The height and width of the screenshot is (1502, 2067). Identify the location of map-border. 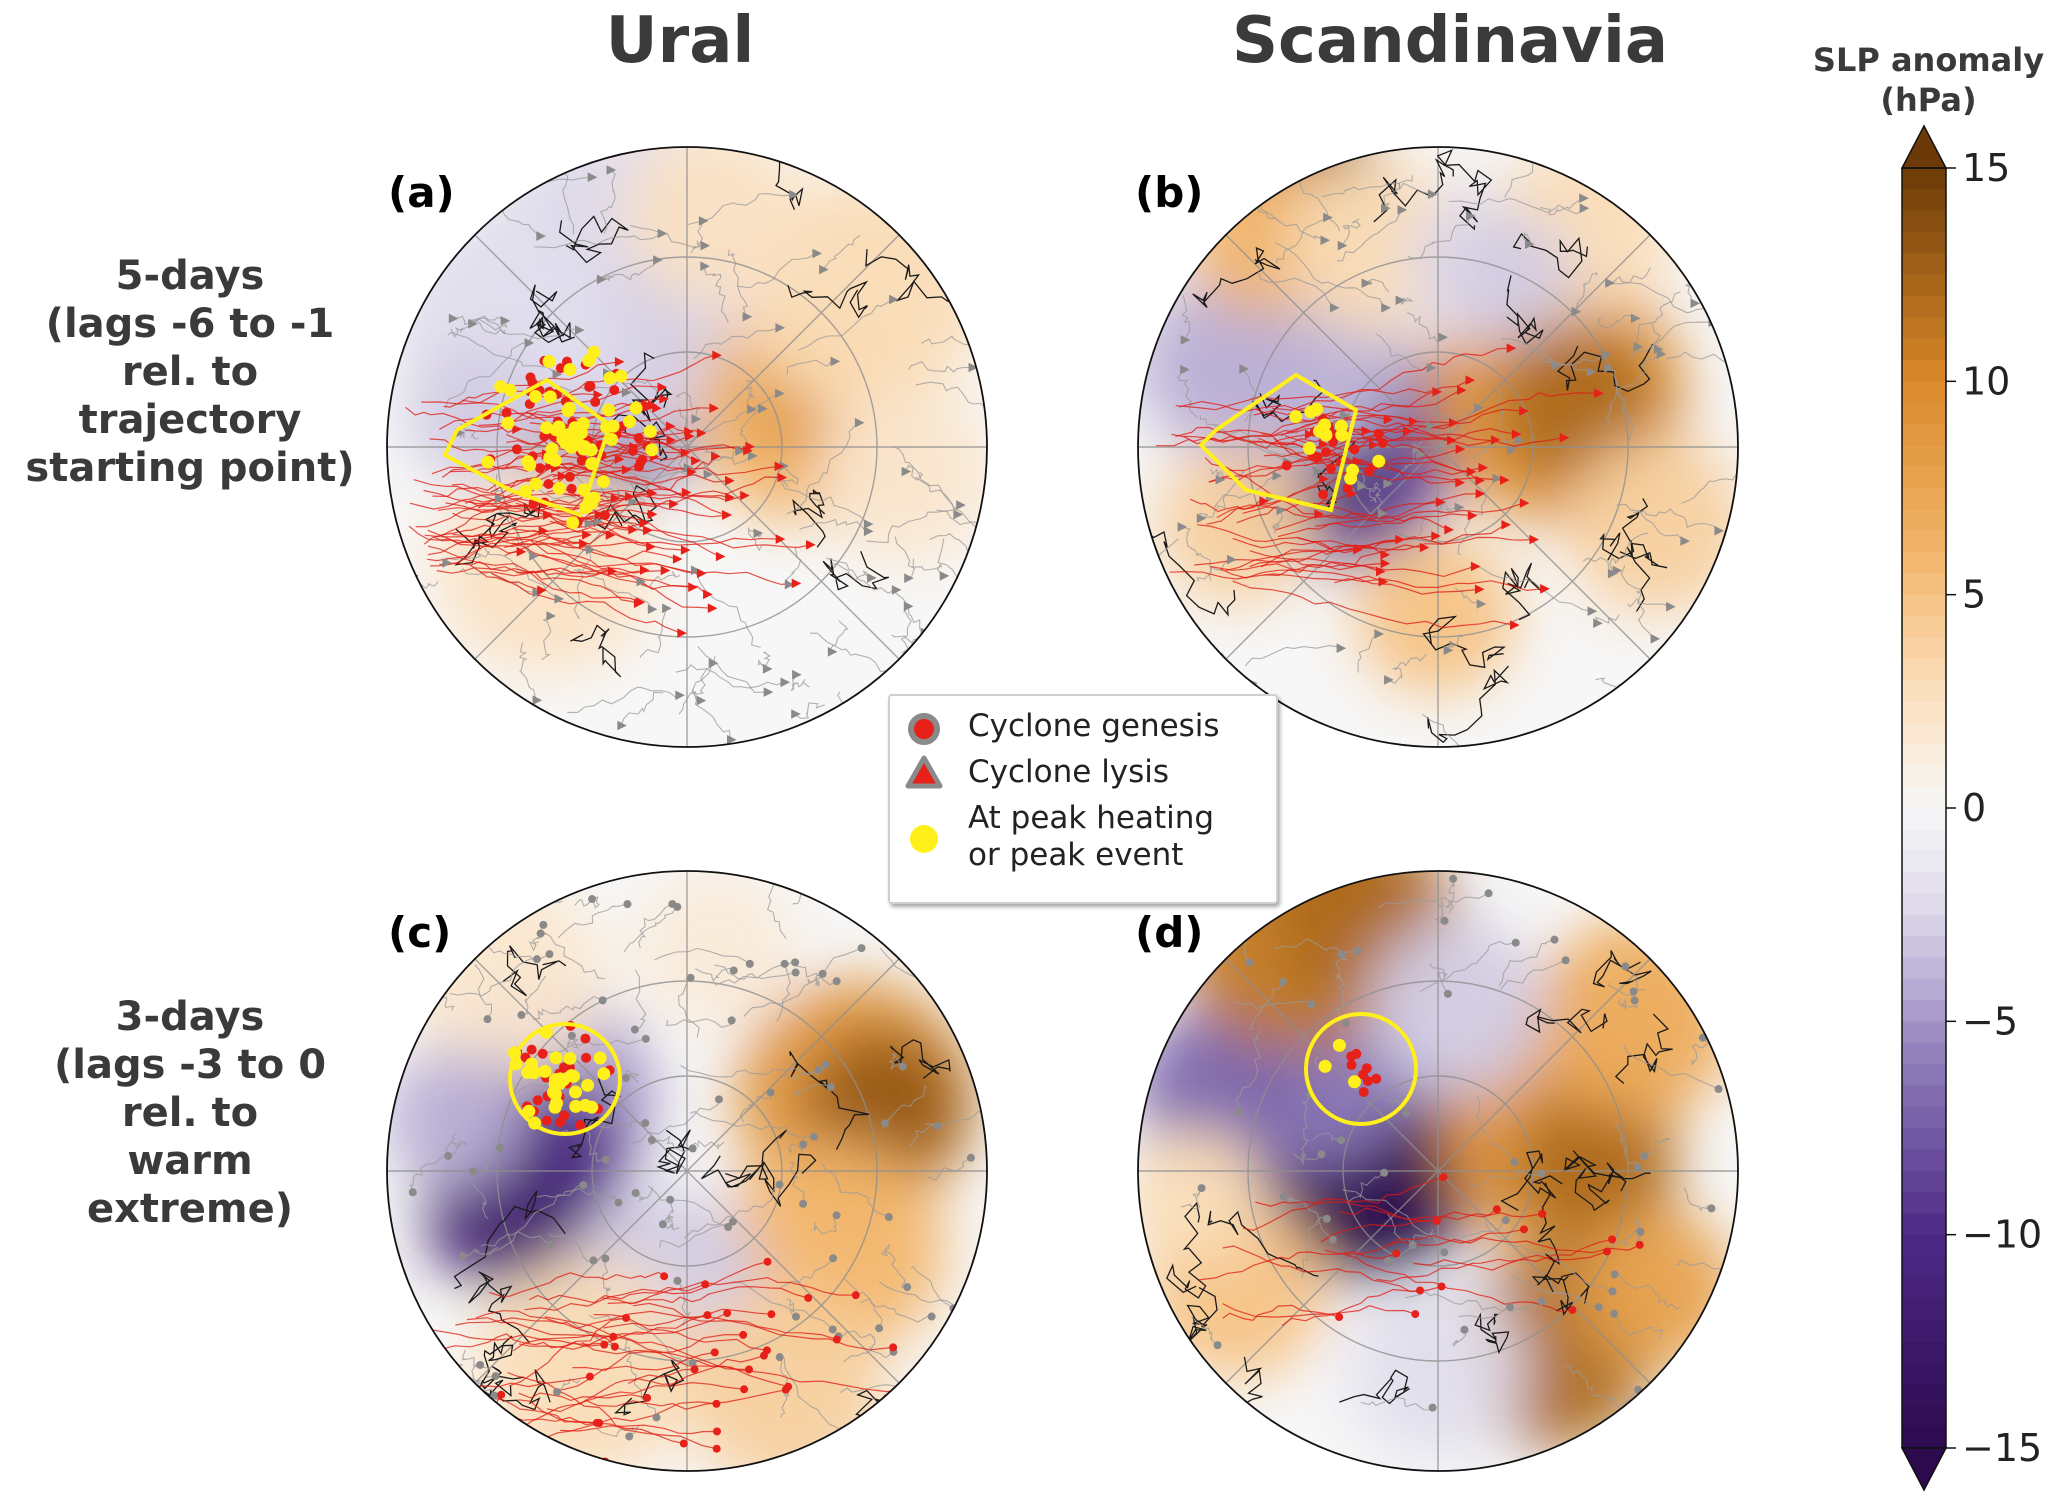
(1438, 447).